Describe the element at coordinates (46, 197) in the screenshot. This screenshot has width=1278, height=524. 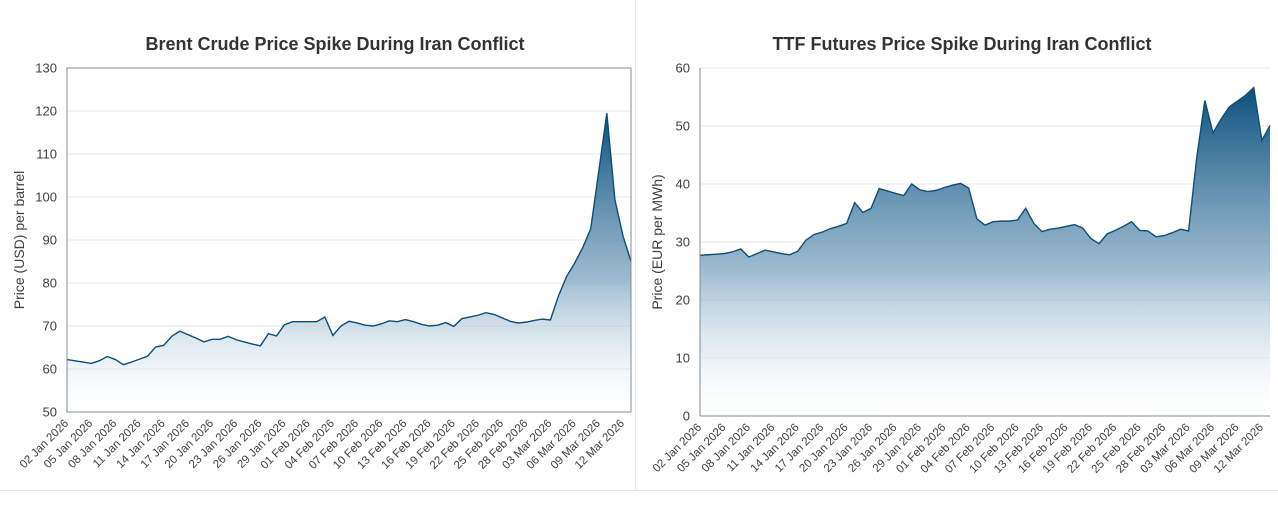
I see `y-tick-label: 100` at that location.